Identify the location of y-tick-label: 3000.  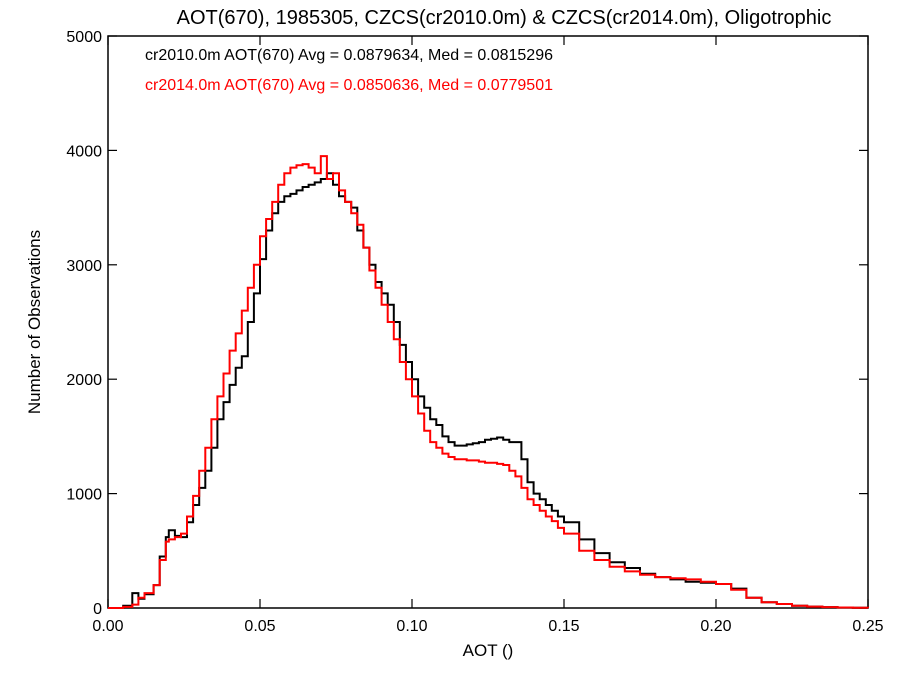
(84, 266).